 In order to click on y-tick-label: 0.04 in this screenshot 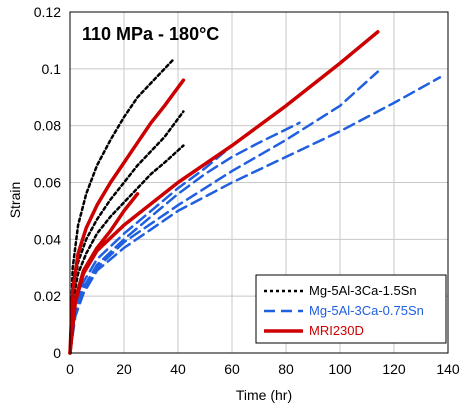, I will do `click(47, 239)`.